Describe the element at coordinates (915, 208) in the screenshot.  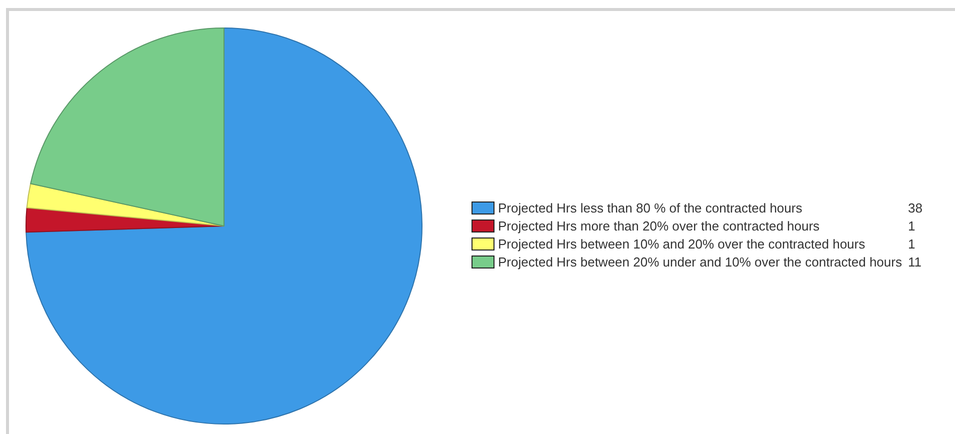
I see `data-label: 38` at that location.